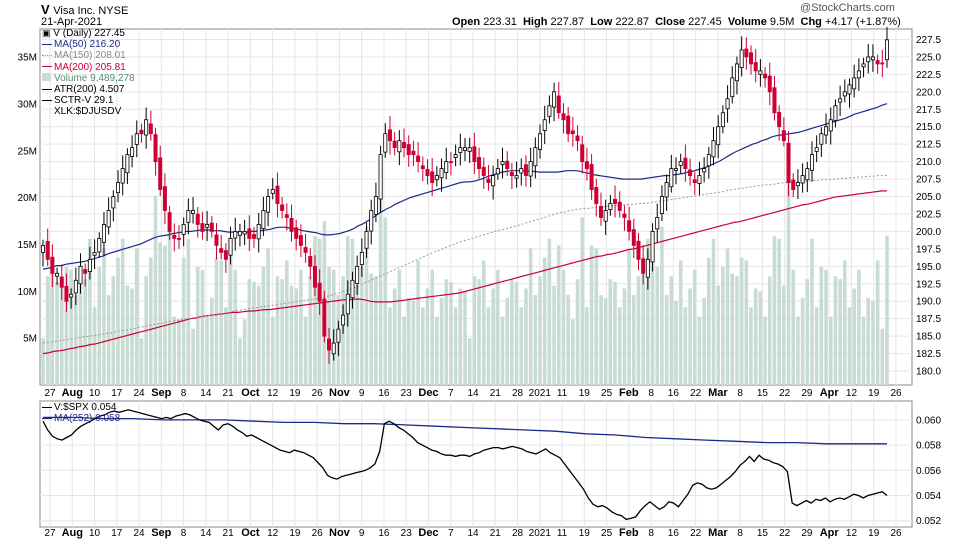 The width and height of the screenshot is (960, 540). I want to click on x-tick-label-lower: 21, so click(229, 533).